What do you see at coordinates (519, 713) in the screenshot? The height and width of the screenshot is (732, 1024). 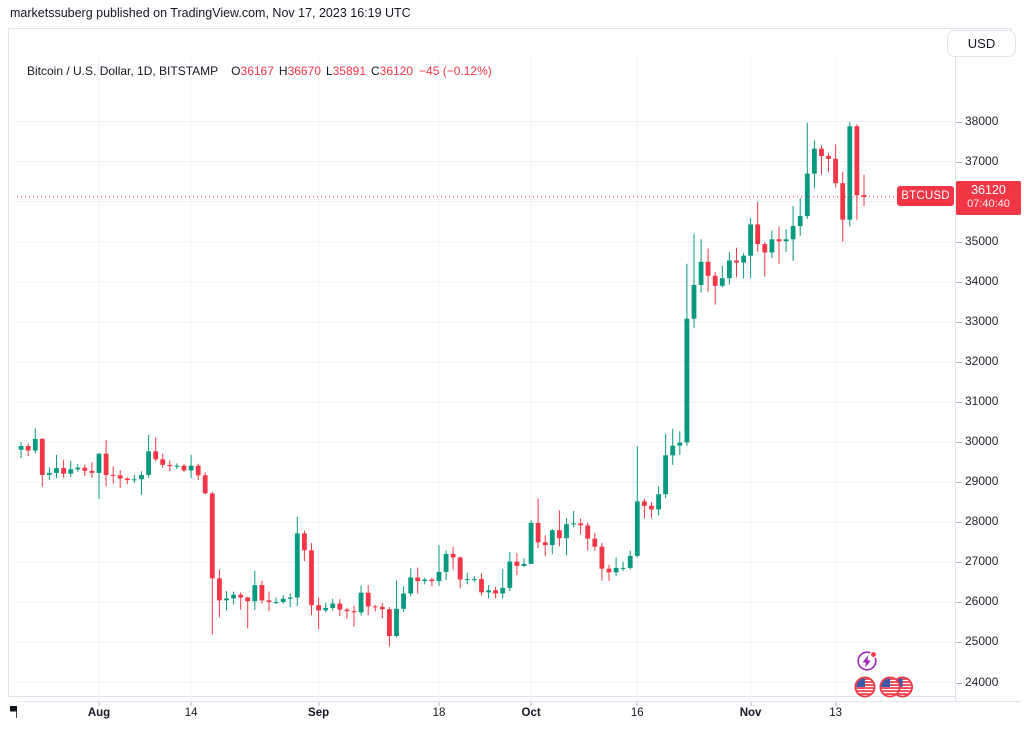 I see `time-scale: Aug 14 Sep 18 Oct 16 Nov 13` at bounding box center [519, 713].